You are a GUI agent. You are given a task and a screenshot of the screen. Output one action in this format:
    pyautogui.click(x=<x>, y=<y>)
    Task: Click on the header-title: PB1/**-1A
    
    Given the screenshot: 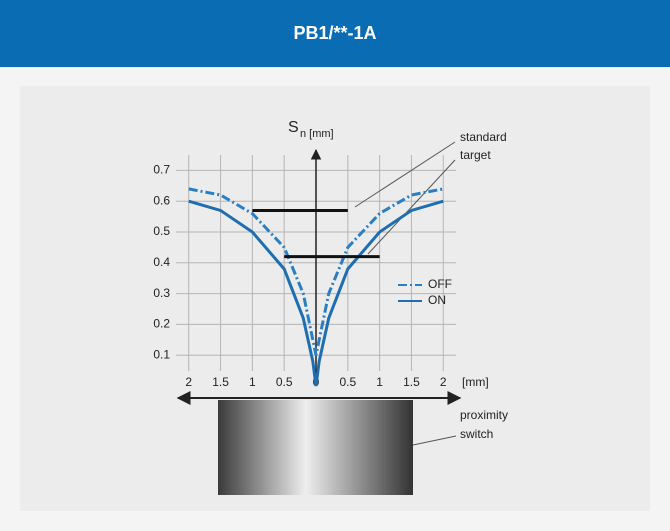 What is the action you would take?
    pyautogui.click(x=335, y=33)
    